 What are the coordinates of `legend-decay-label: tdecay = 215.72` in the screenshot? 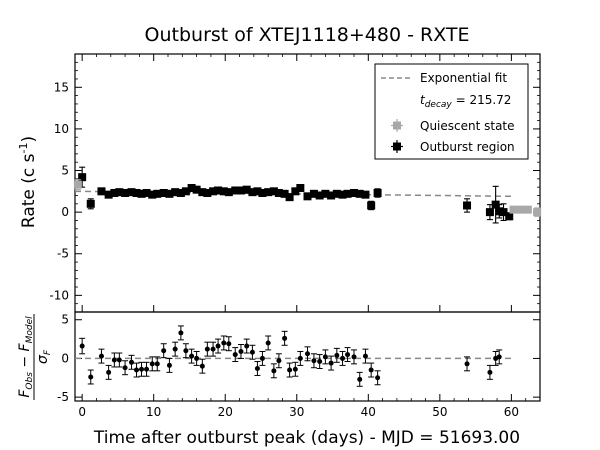 It's located at (465, 101).